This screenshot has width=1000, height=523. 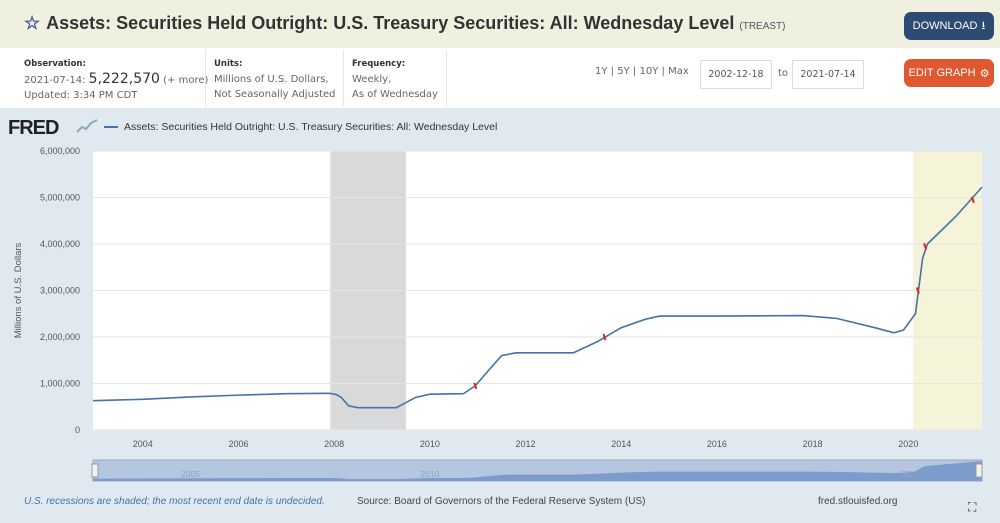 I want to click on y-axis-label: Millions of U.S. Dollars, so click(x=18, y=290).